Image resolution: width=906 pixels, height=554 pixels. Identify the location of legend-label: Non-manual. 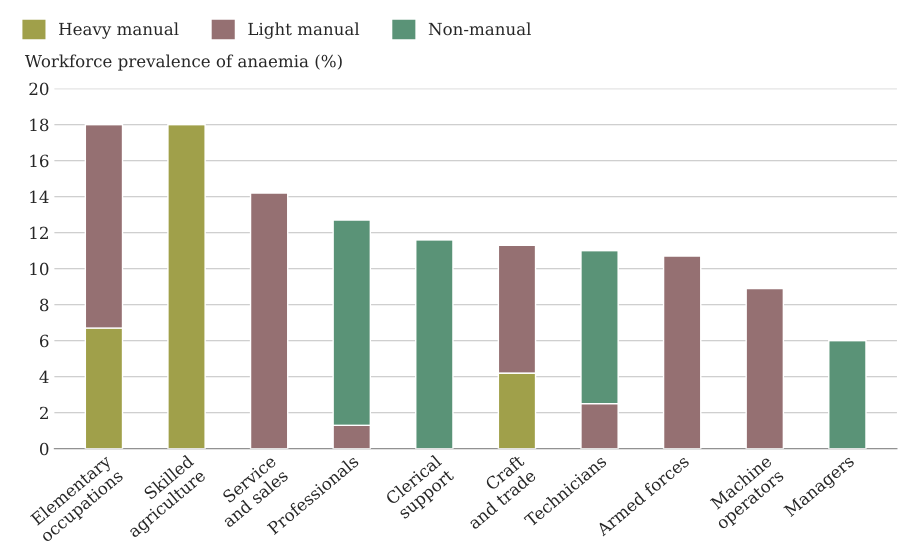
(479, 29).